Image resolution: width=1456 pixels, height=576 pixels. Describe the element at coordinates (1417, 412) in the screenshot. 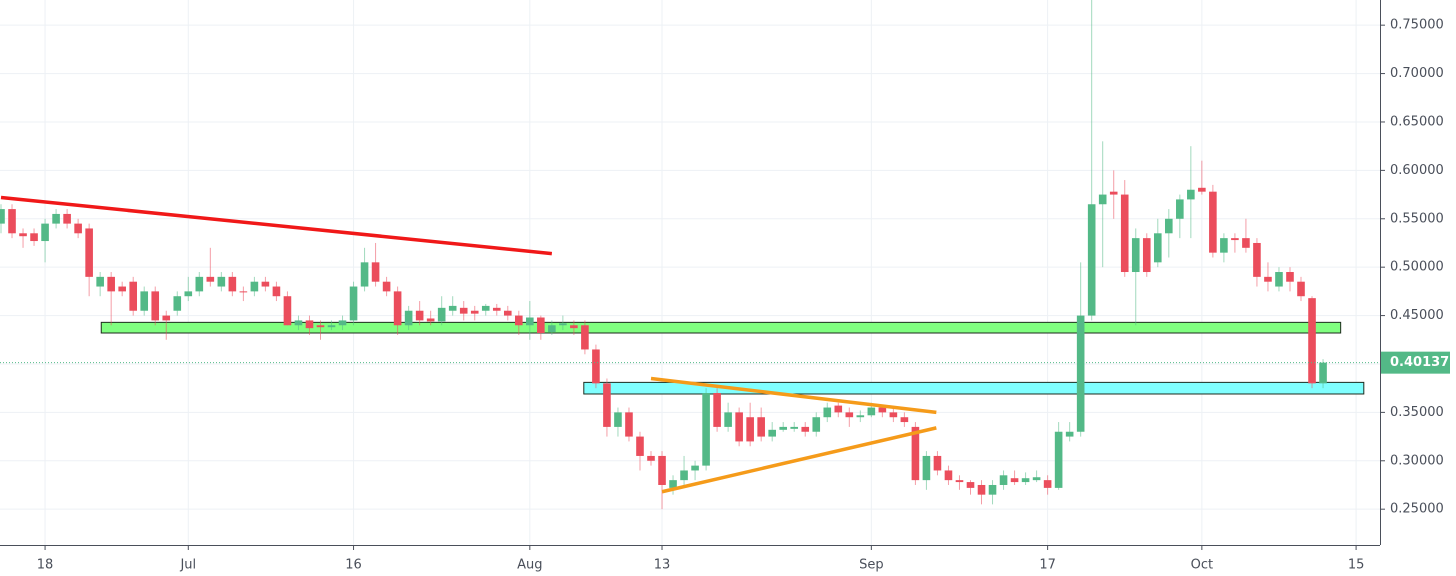

I see `y-tick-label: 0.35000` at that location.